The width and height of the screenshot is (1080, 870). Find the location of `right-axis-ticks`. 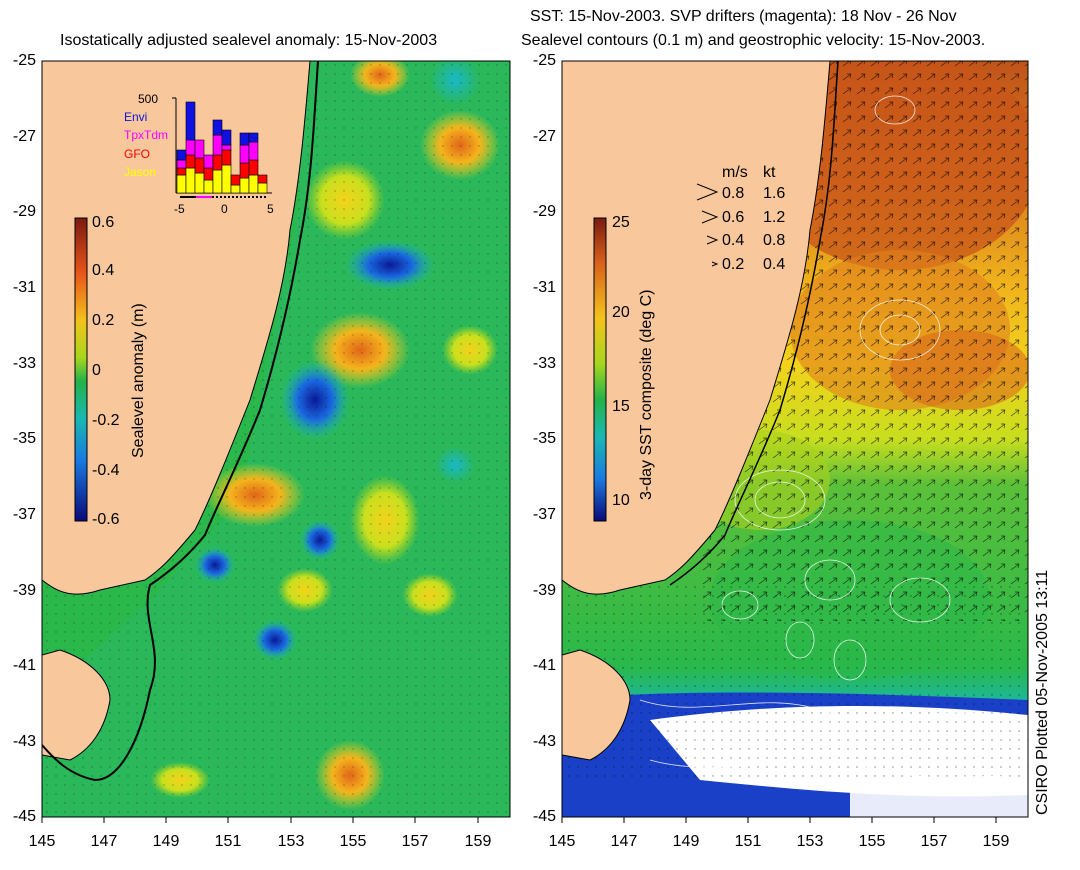

right-axis-ticks is located at coordinates (779, 820).